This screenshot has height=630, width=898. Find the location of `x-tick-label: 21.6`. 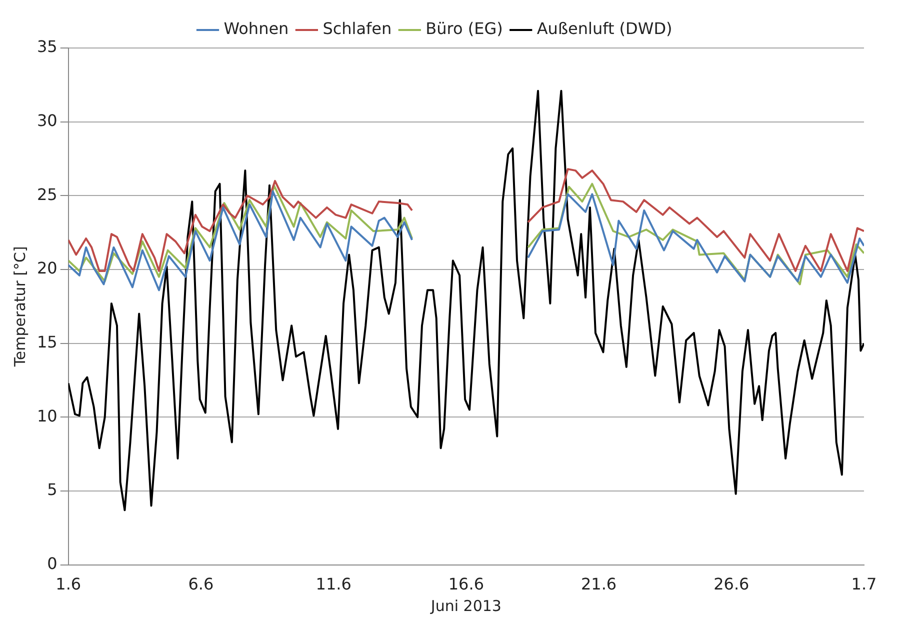

x-tick-label: 21.6 is located at coordinates (598, 584).